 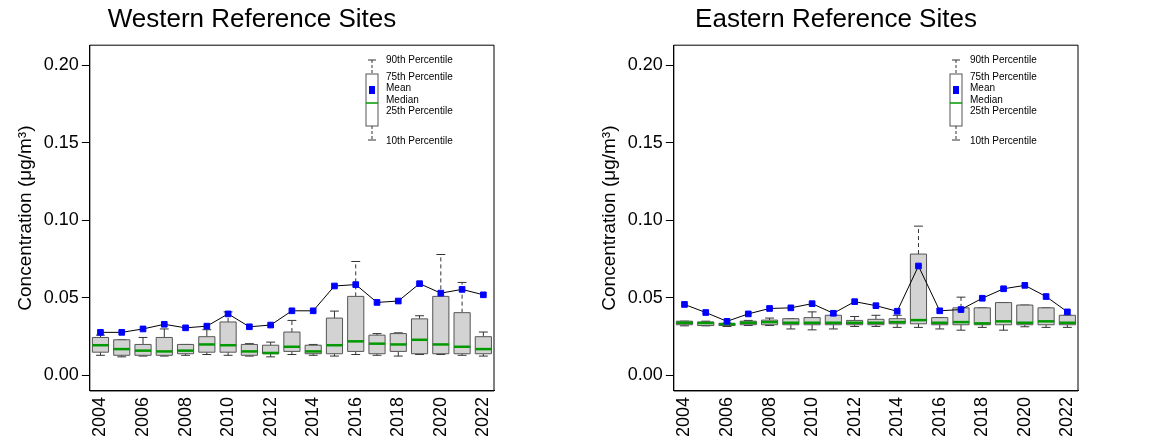 I want to click on chart-title: Eastern Reference Sites, so click(x=836, y=17).